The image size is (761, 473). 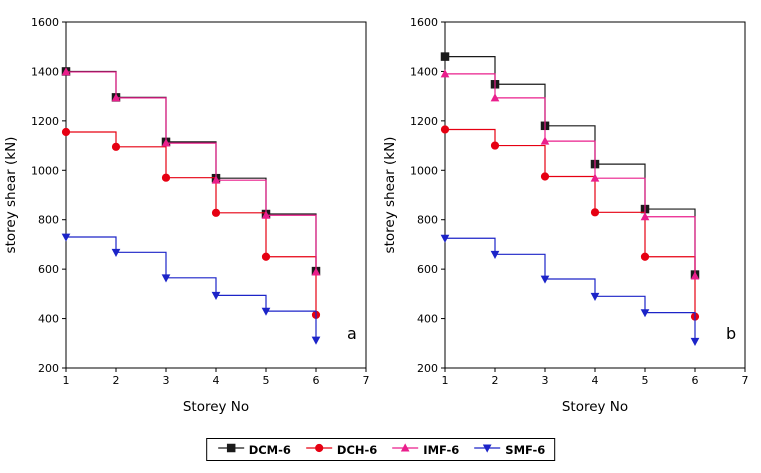 I want to click on legend-item-smf-6: SMF-6, so click(x=508, y=449).